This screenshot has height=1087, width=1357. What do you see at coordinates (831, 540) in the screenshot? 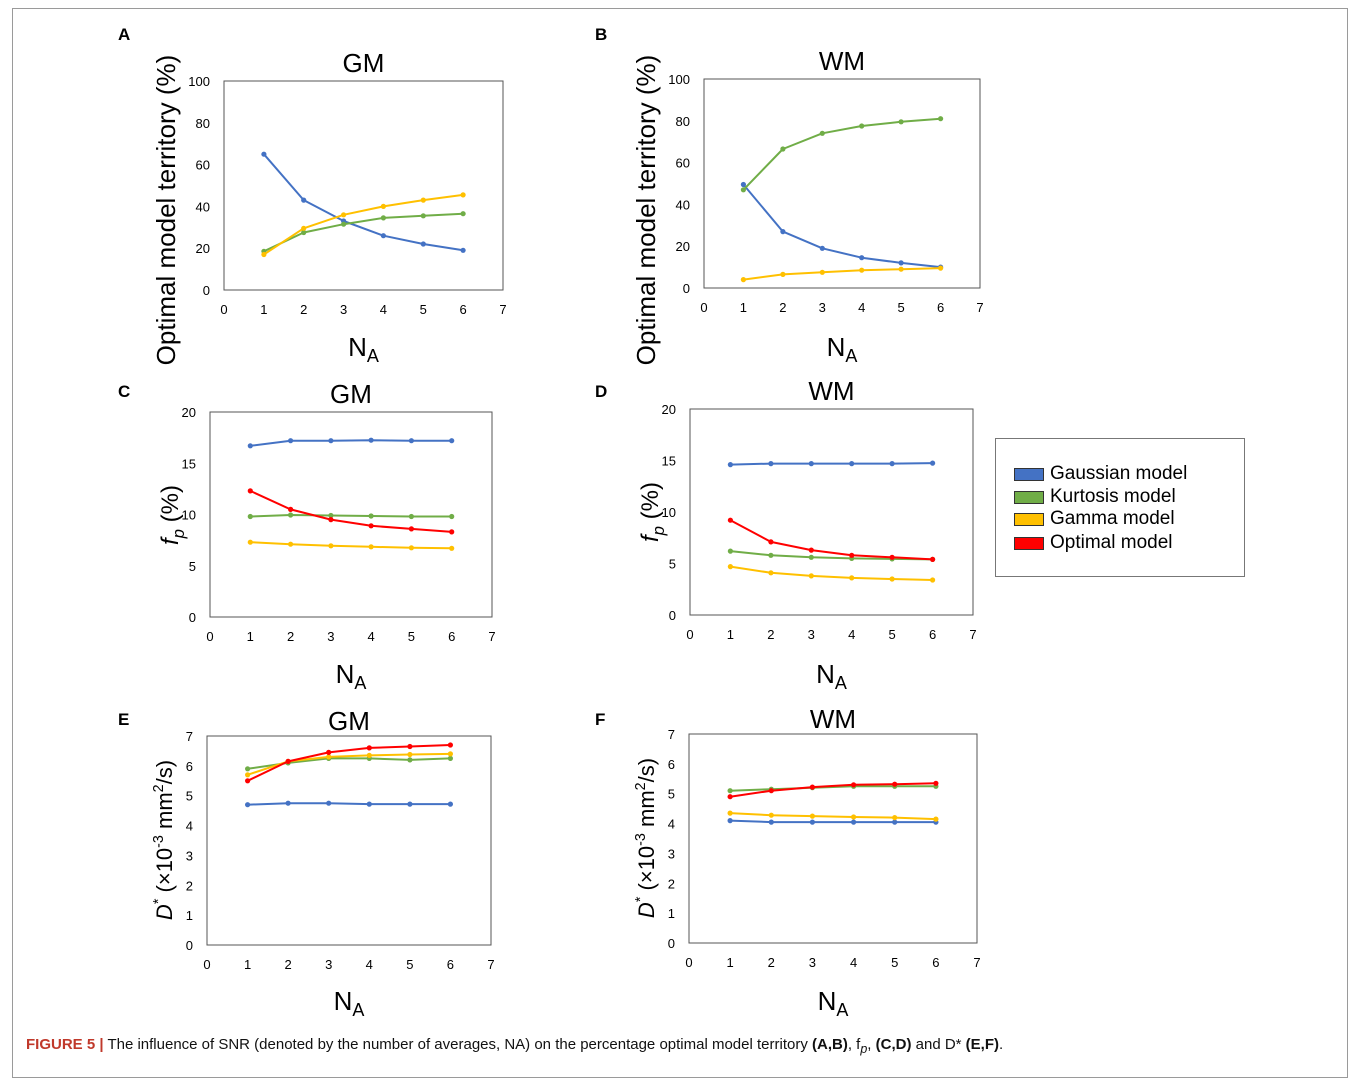
I see `series-line-optimal-model` at bounding box center [831, 540].